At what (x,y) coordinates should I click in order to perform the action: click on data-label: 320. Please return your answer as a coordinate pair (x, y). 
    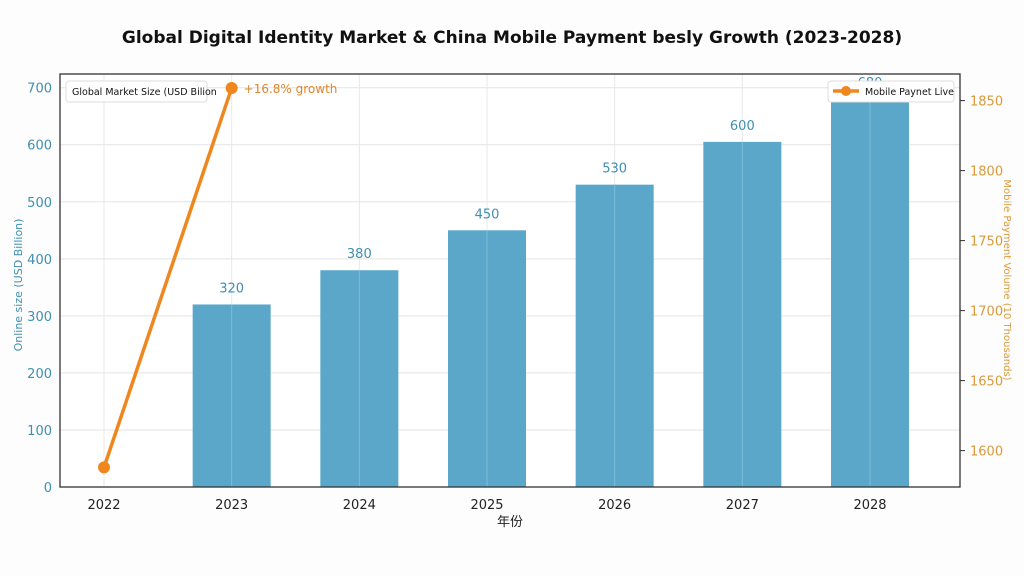
    Looking at the image, I should click on (231, 288).